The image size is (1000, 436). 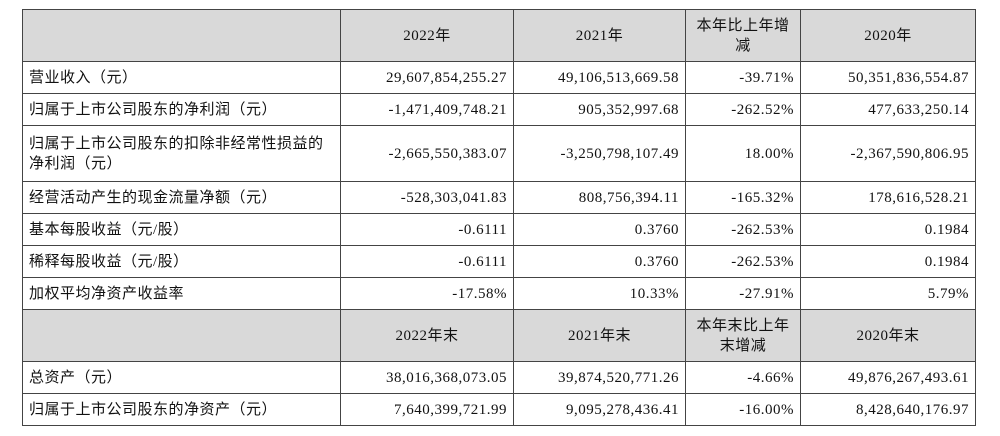 What do you see at coordinates (181, 293) in the screenshot?
I see `row-label: 加权平均净资产收益率` at bounding box center [181, 293].